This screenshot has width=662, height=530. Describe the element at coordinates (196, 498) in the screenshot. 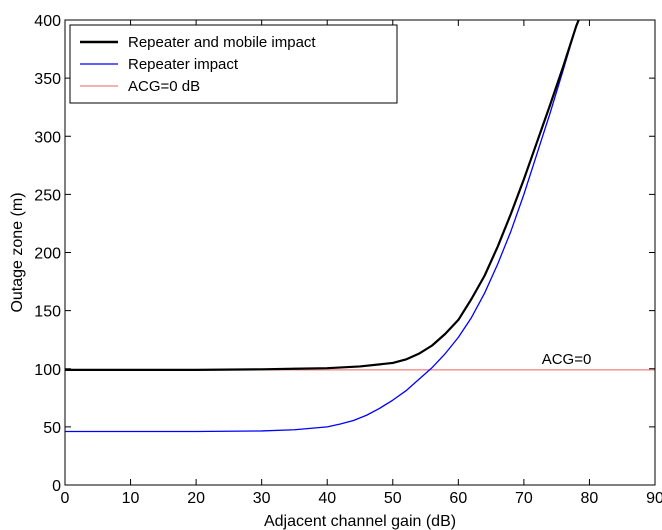

I see `x-tick-label: 20` at that location.